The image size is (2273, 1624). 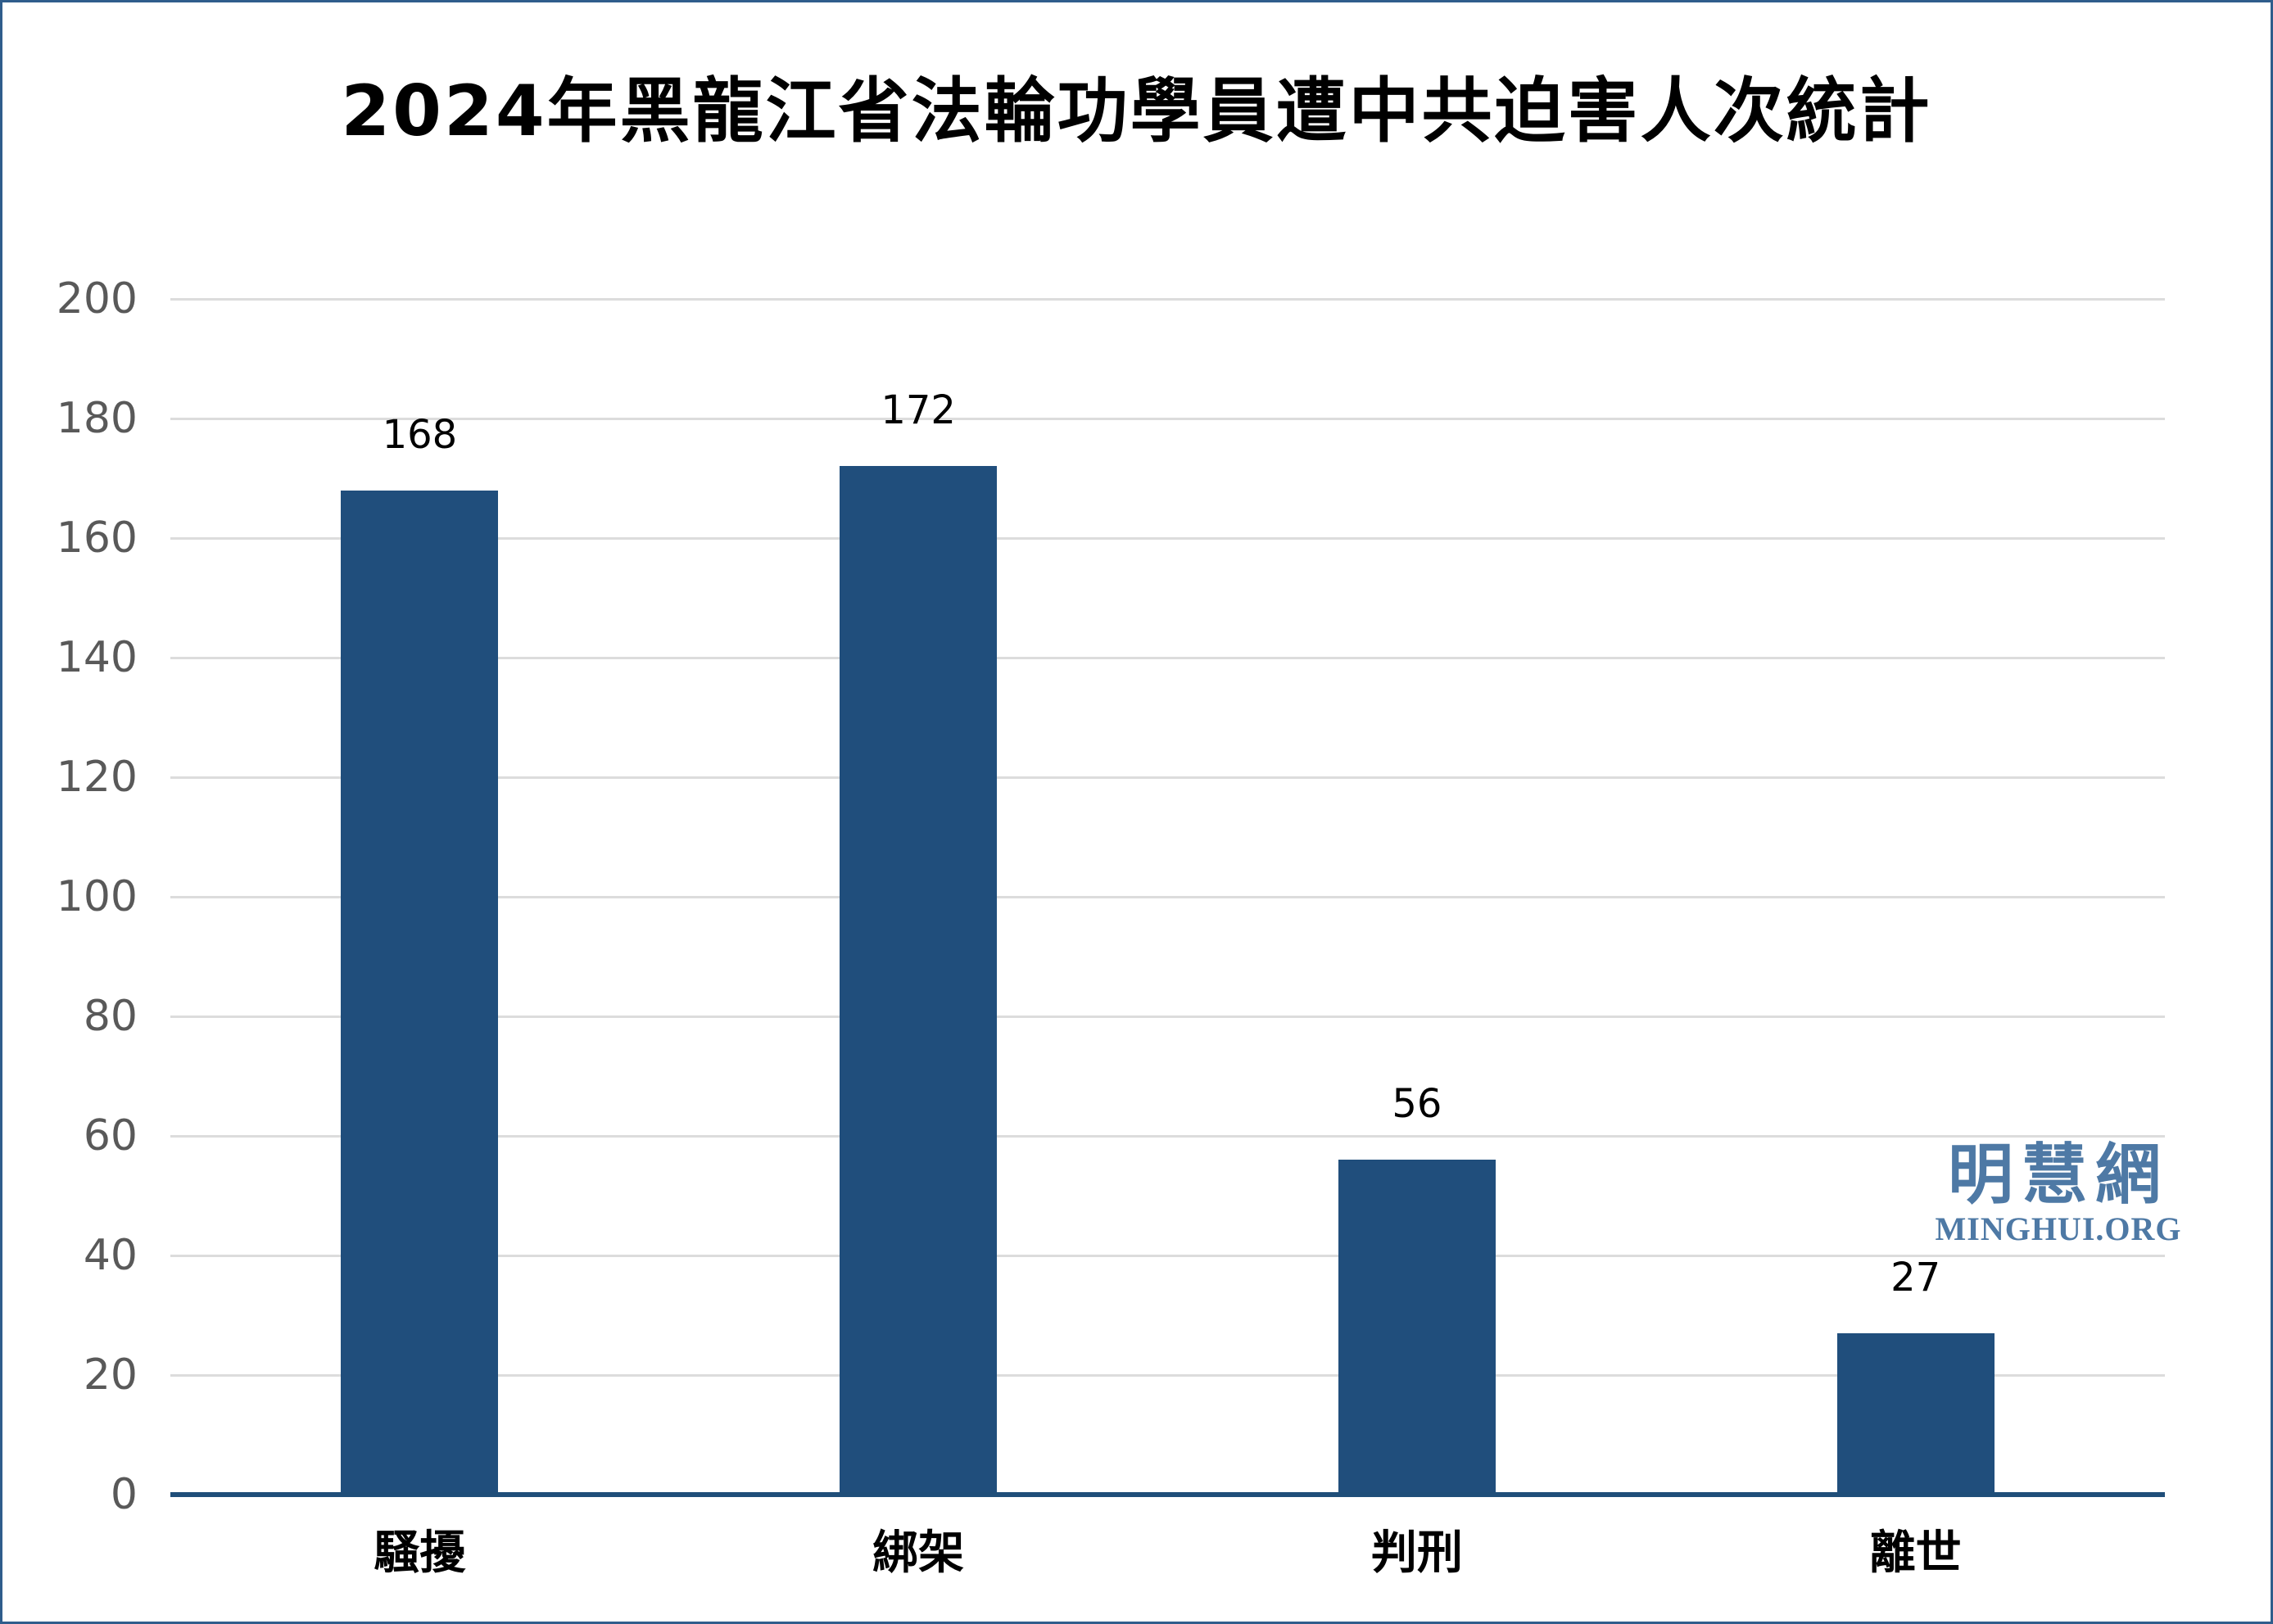 I want to click on y-tick-label-200: 200, so click(x=97, y=298).